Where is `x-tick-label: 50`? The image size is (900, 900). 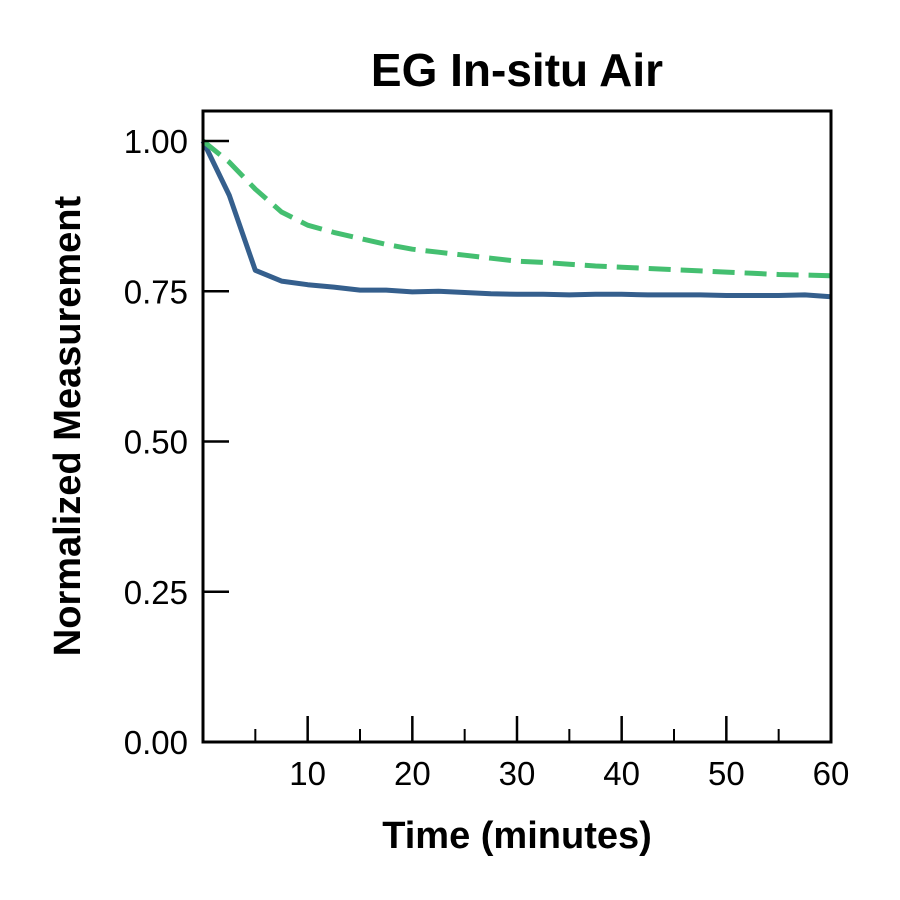
x-tick-label: 50 is located at coordinates (726, 773).